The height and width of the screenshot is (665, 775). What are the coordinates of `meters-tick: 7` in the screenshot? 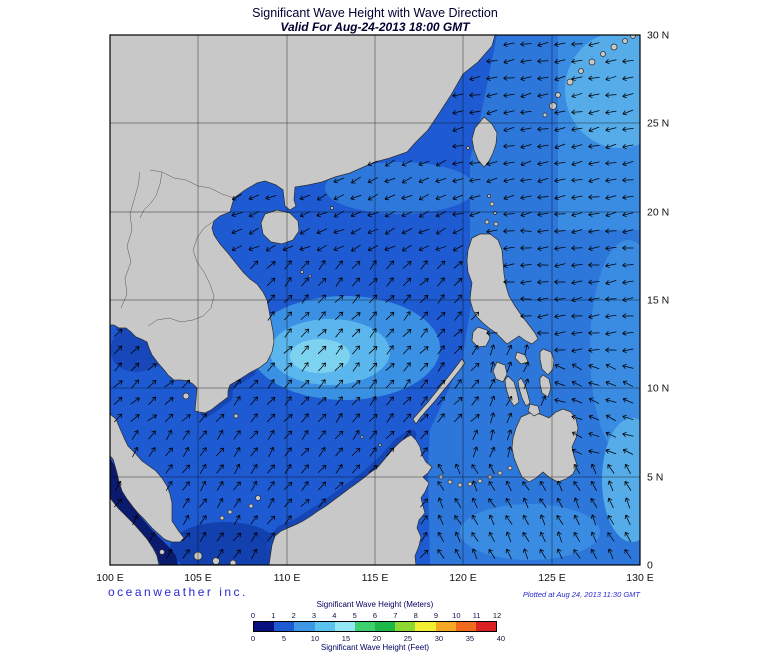 It's located at (395, 615).